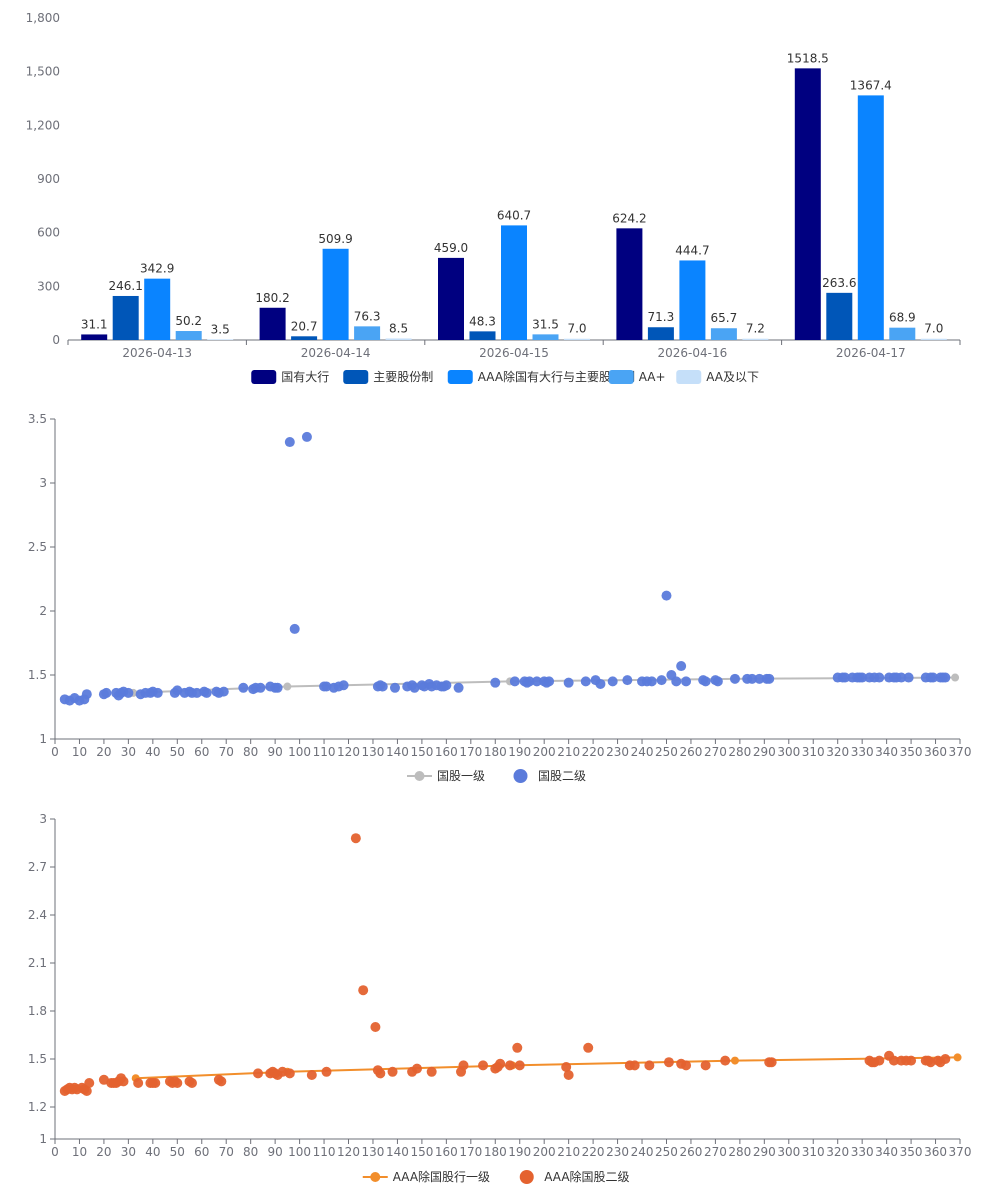  What do you see at coordinates (48, 233) in the screenshot?
I see `y-tick-label: 600` at bounding box center [48, 233].